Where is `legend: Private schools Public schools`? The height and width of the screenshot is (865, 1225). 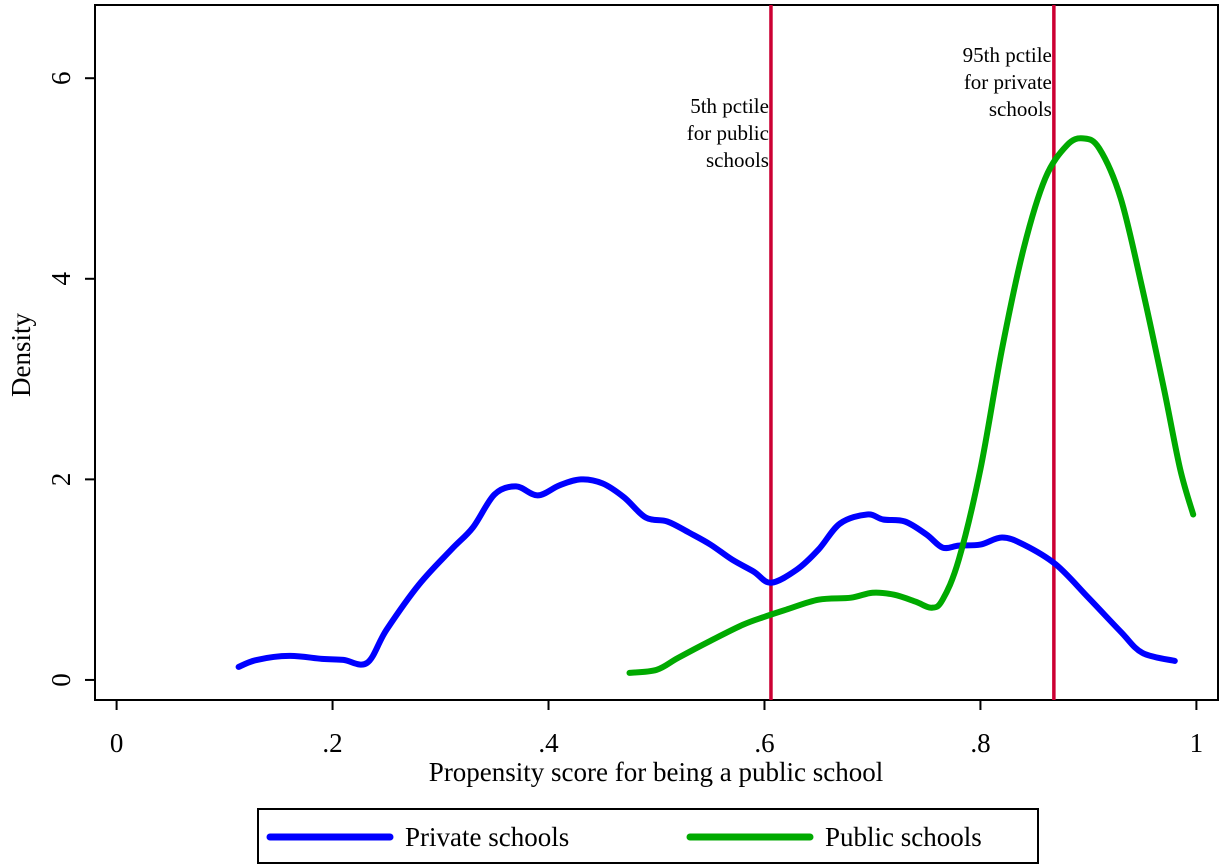 legend: Private schools Public schools is located at coordinates (648, 836).